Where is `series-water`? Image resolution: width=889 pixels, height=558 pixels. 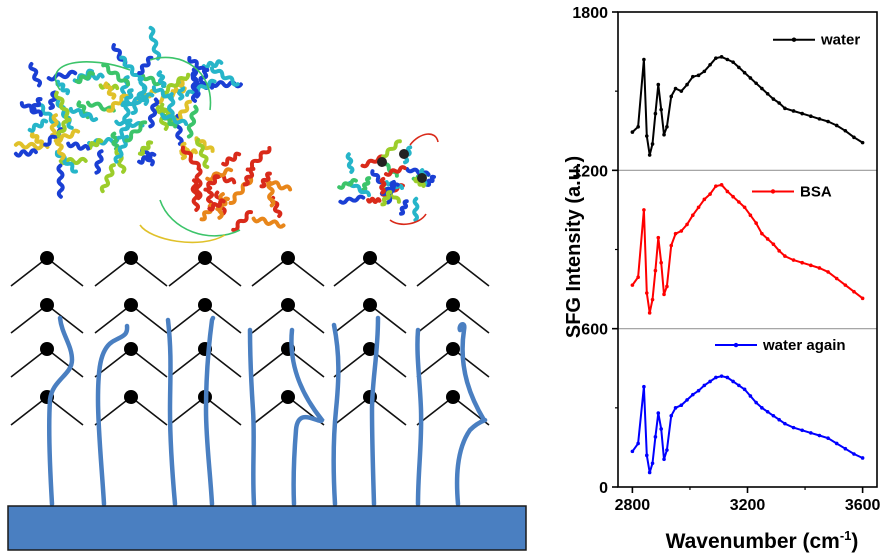 series-water is located at coordinates (747, 106).